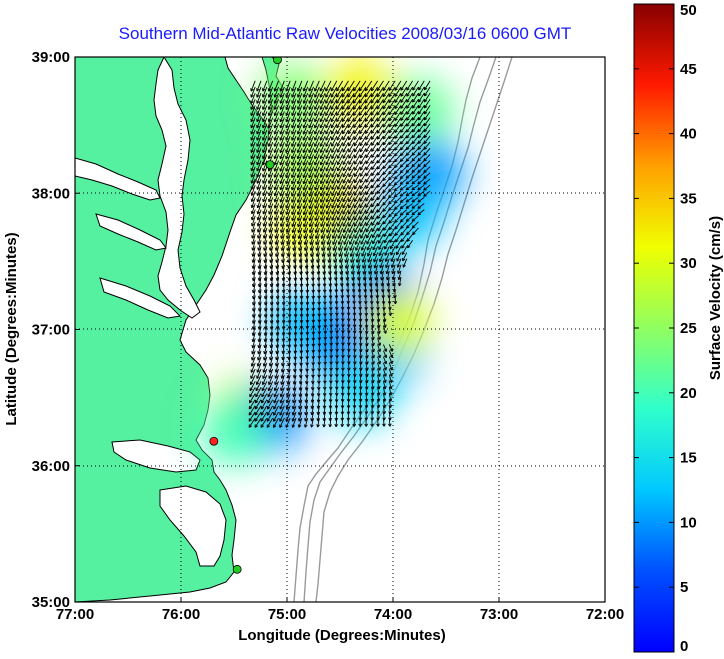 This screenshot has height=659, width=724. Describe the element at coordinates (51, 330) in the screenshot. I see `y-tick-label-2: 37:00` at that location.